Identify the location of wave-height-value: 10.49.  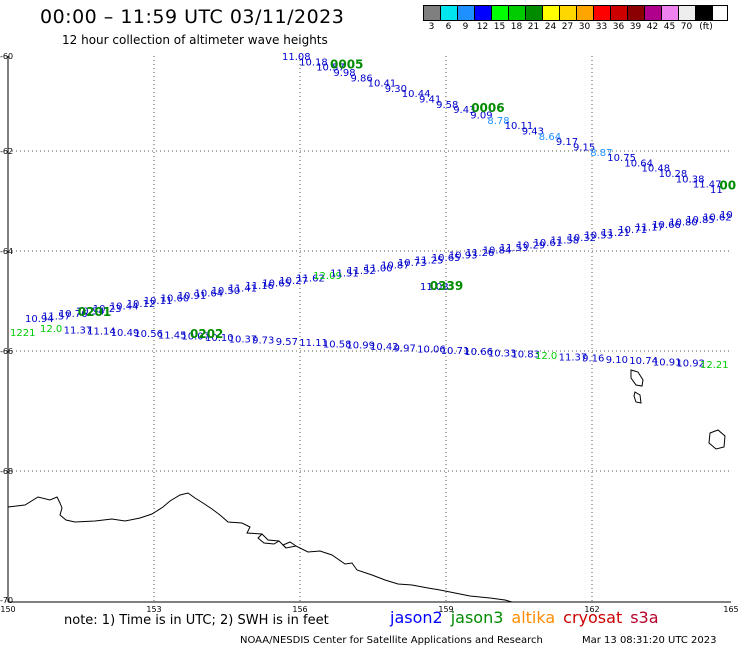
(125, 333).